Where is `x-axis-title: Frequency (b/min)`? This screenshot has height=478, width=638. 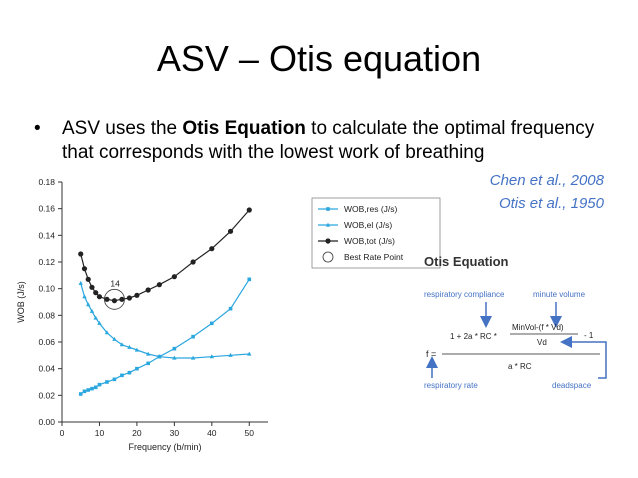
x-axis-title: Frequency (b/min) is located at coordinates (164, 447).